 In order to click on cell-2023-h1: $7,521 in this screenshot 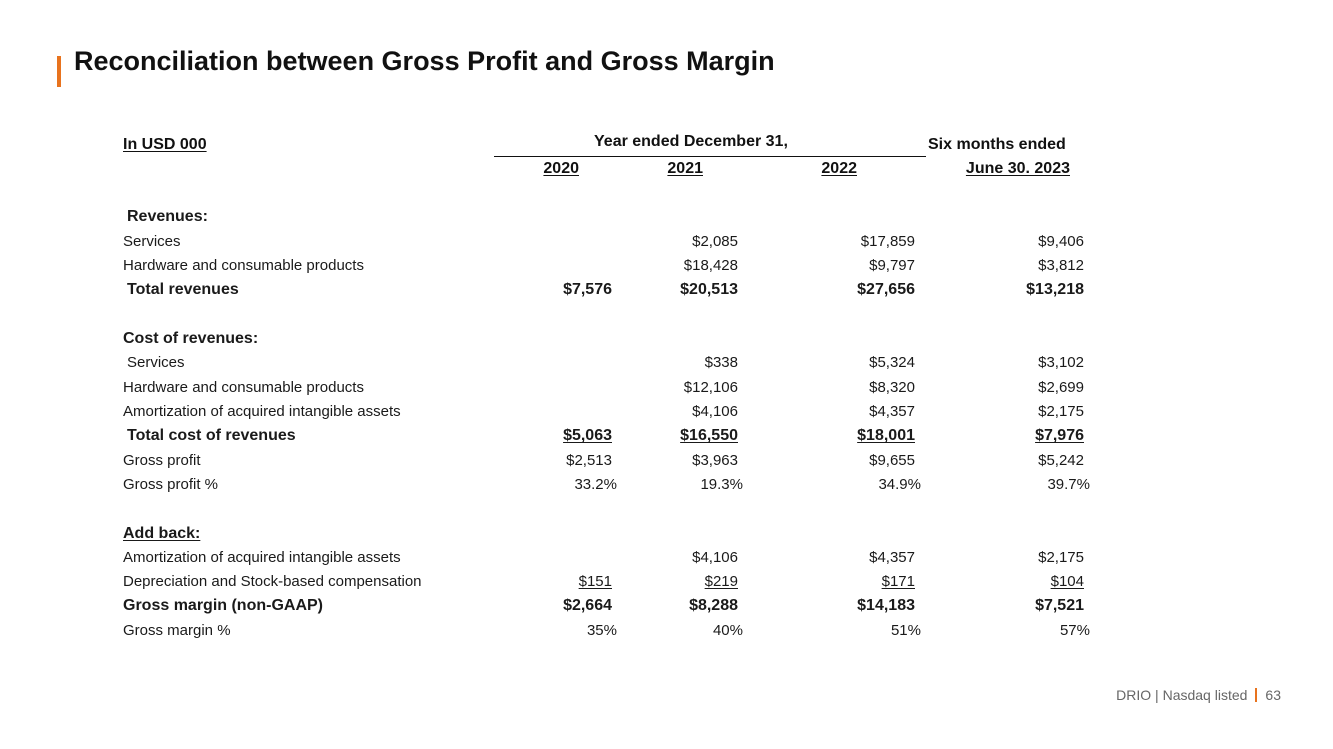, I will do `click(1059, 605)`.